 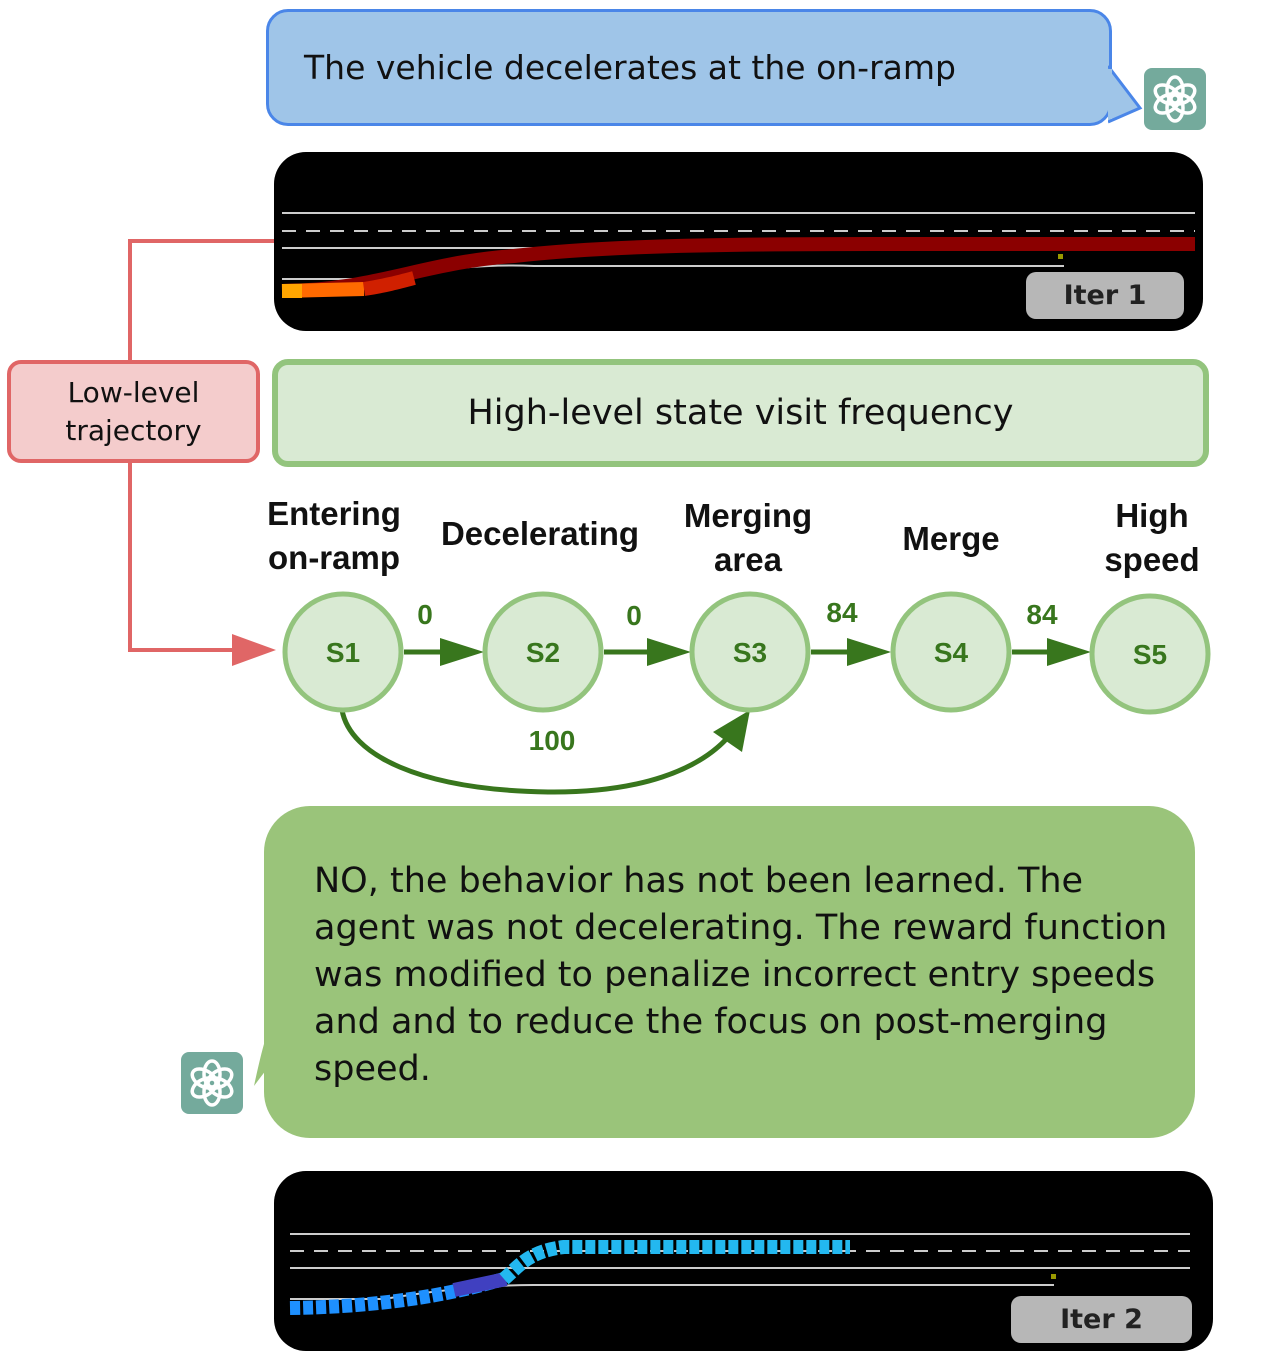 I want to click on state-label-s1: Entering on-ramp, so click(x=334, y=535).